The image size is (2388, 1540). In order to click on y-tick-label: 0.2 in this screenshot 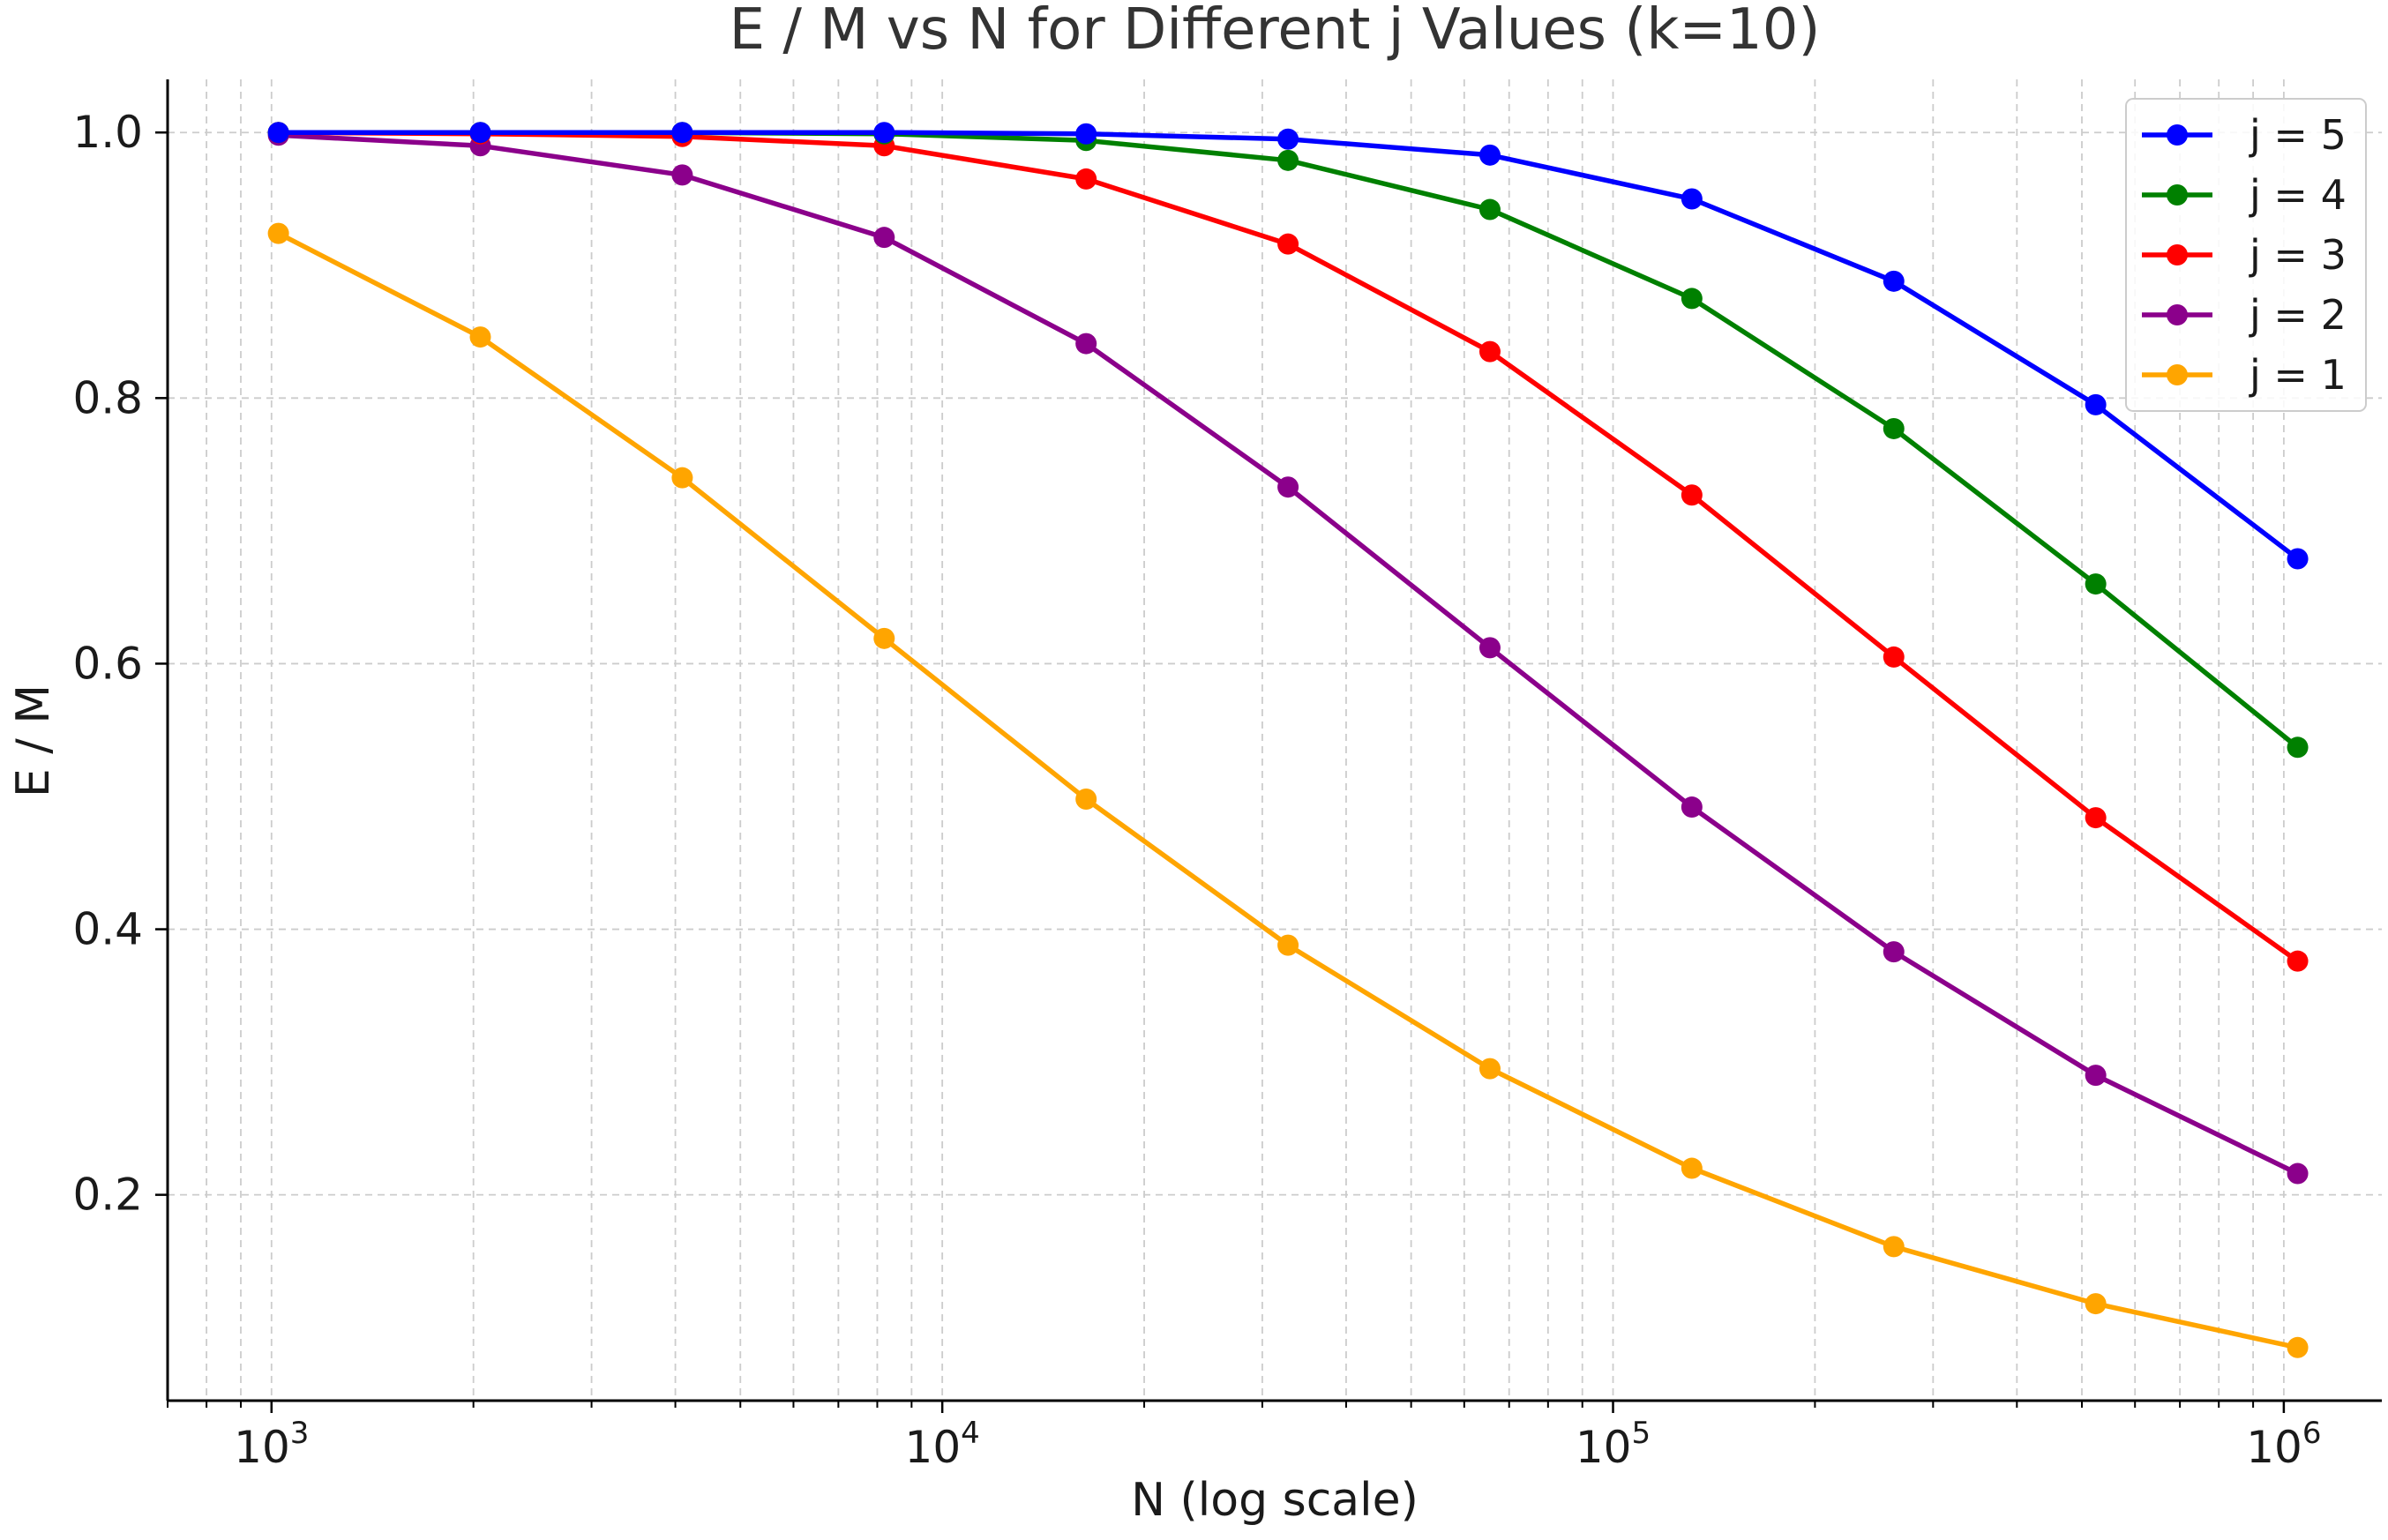, I will do `click(107, 1195)`.